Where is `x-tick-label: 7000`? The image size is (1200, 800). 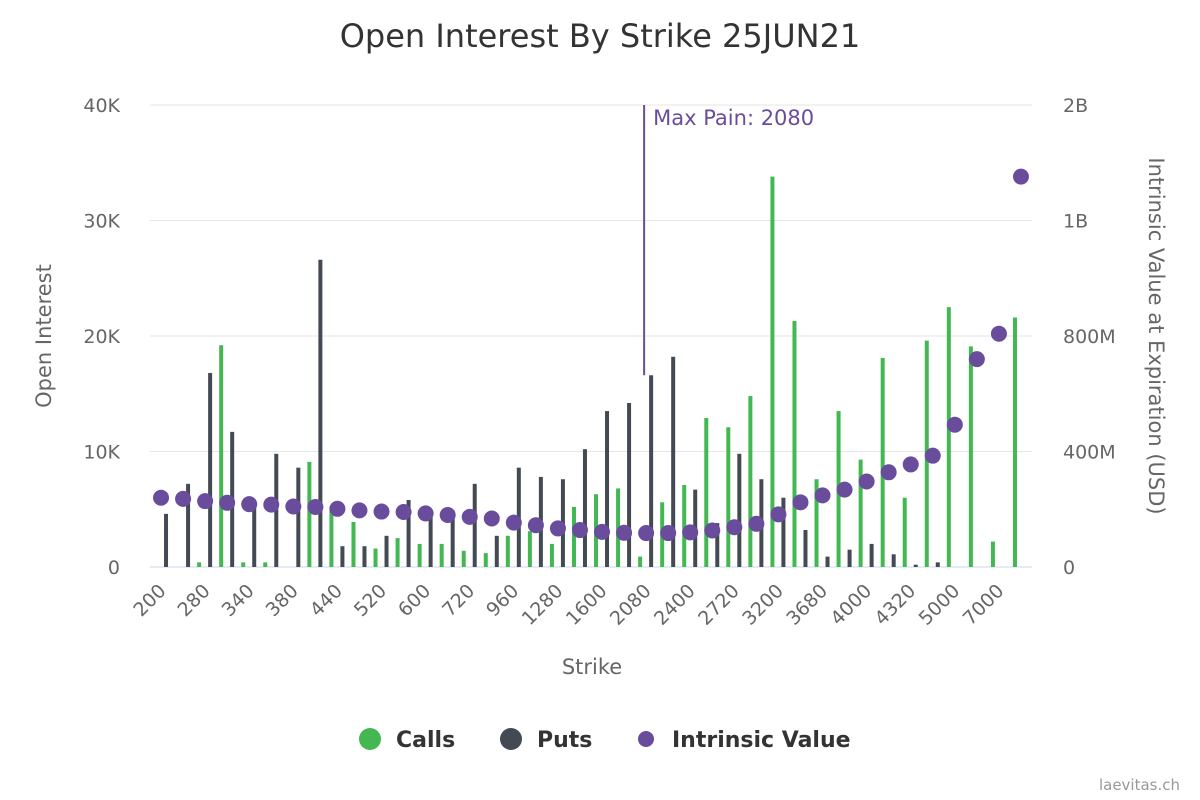 x-tick-label: 7000 is located at coordinates (984, 605).